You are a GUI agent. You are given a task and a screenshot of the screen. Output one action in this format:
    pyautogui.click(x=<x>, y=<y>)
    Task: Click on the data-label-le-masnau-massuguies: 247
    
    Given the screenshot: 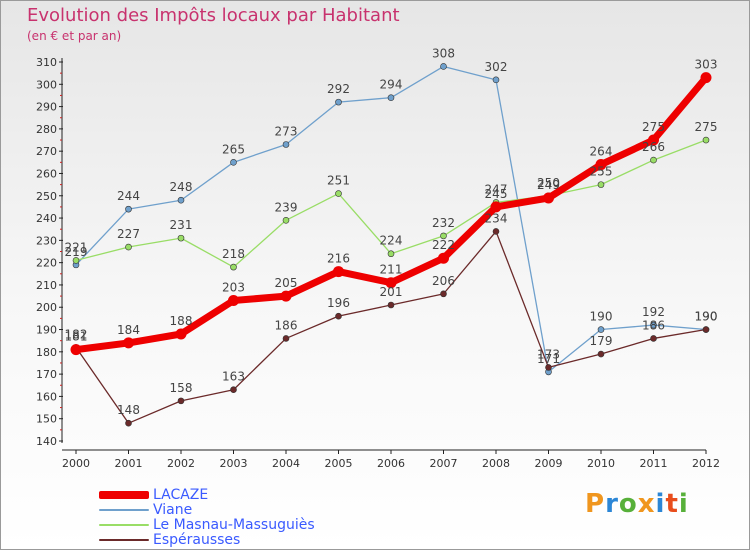 What is the action you would take?
    pyautogui.click(x=496, y=189)
    